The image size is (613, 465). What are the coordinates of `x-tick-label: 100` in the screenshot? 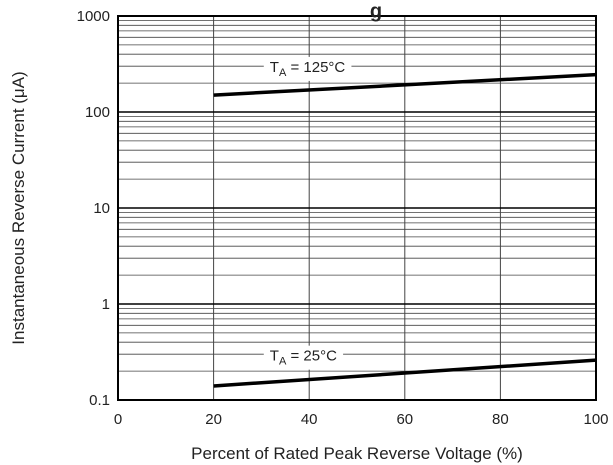 It's located at (595, 419).